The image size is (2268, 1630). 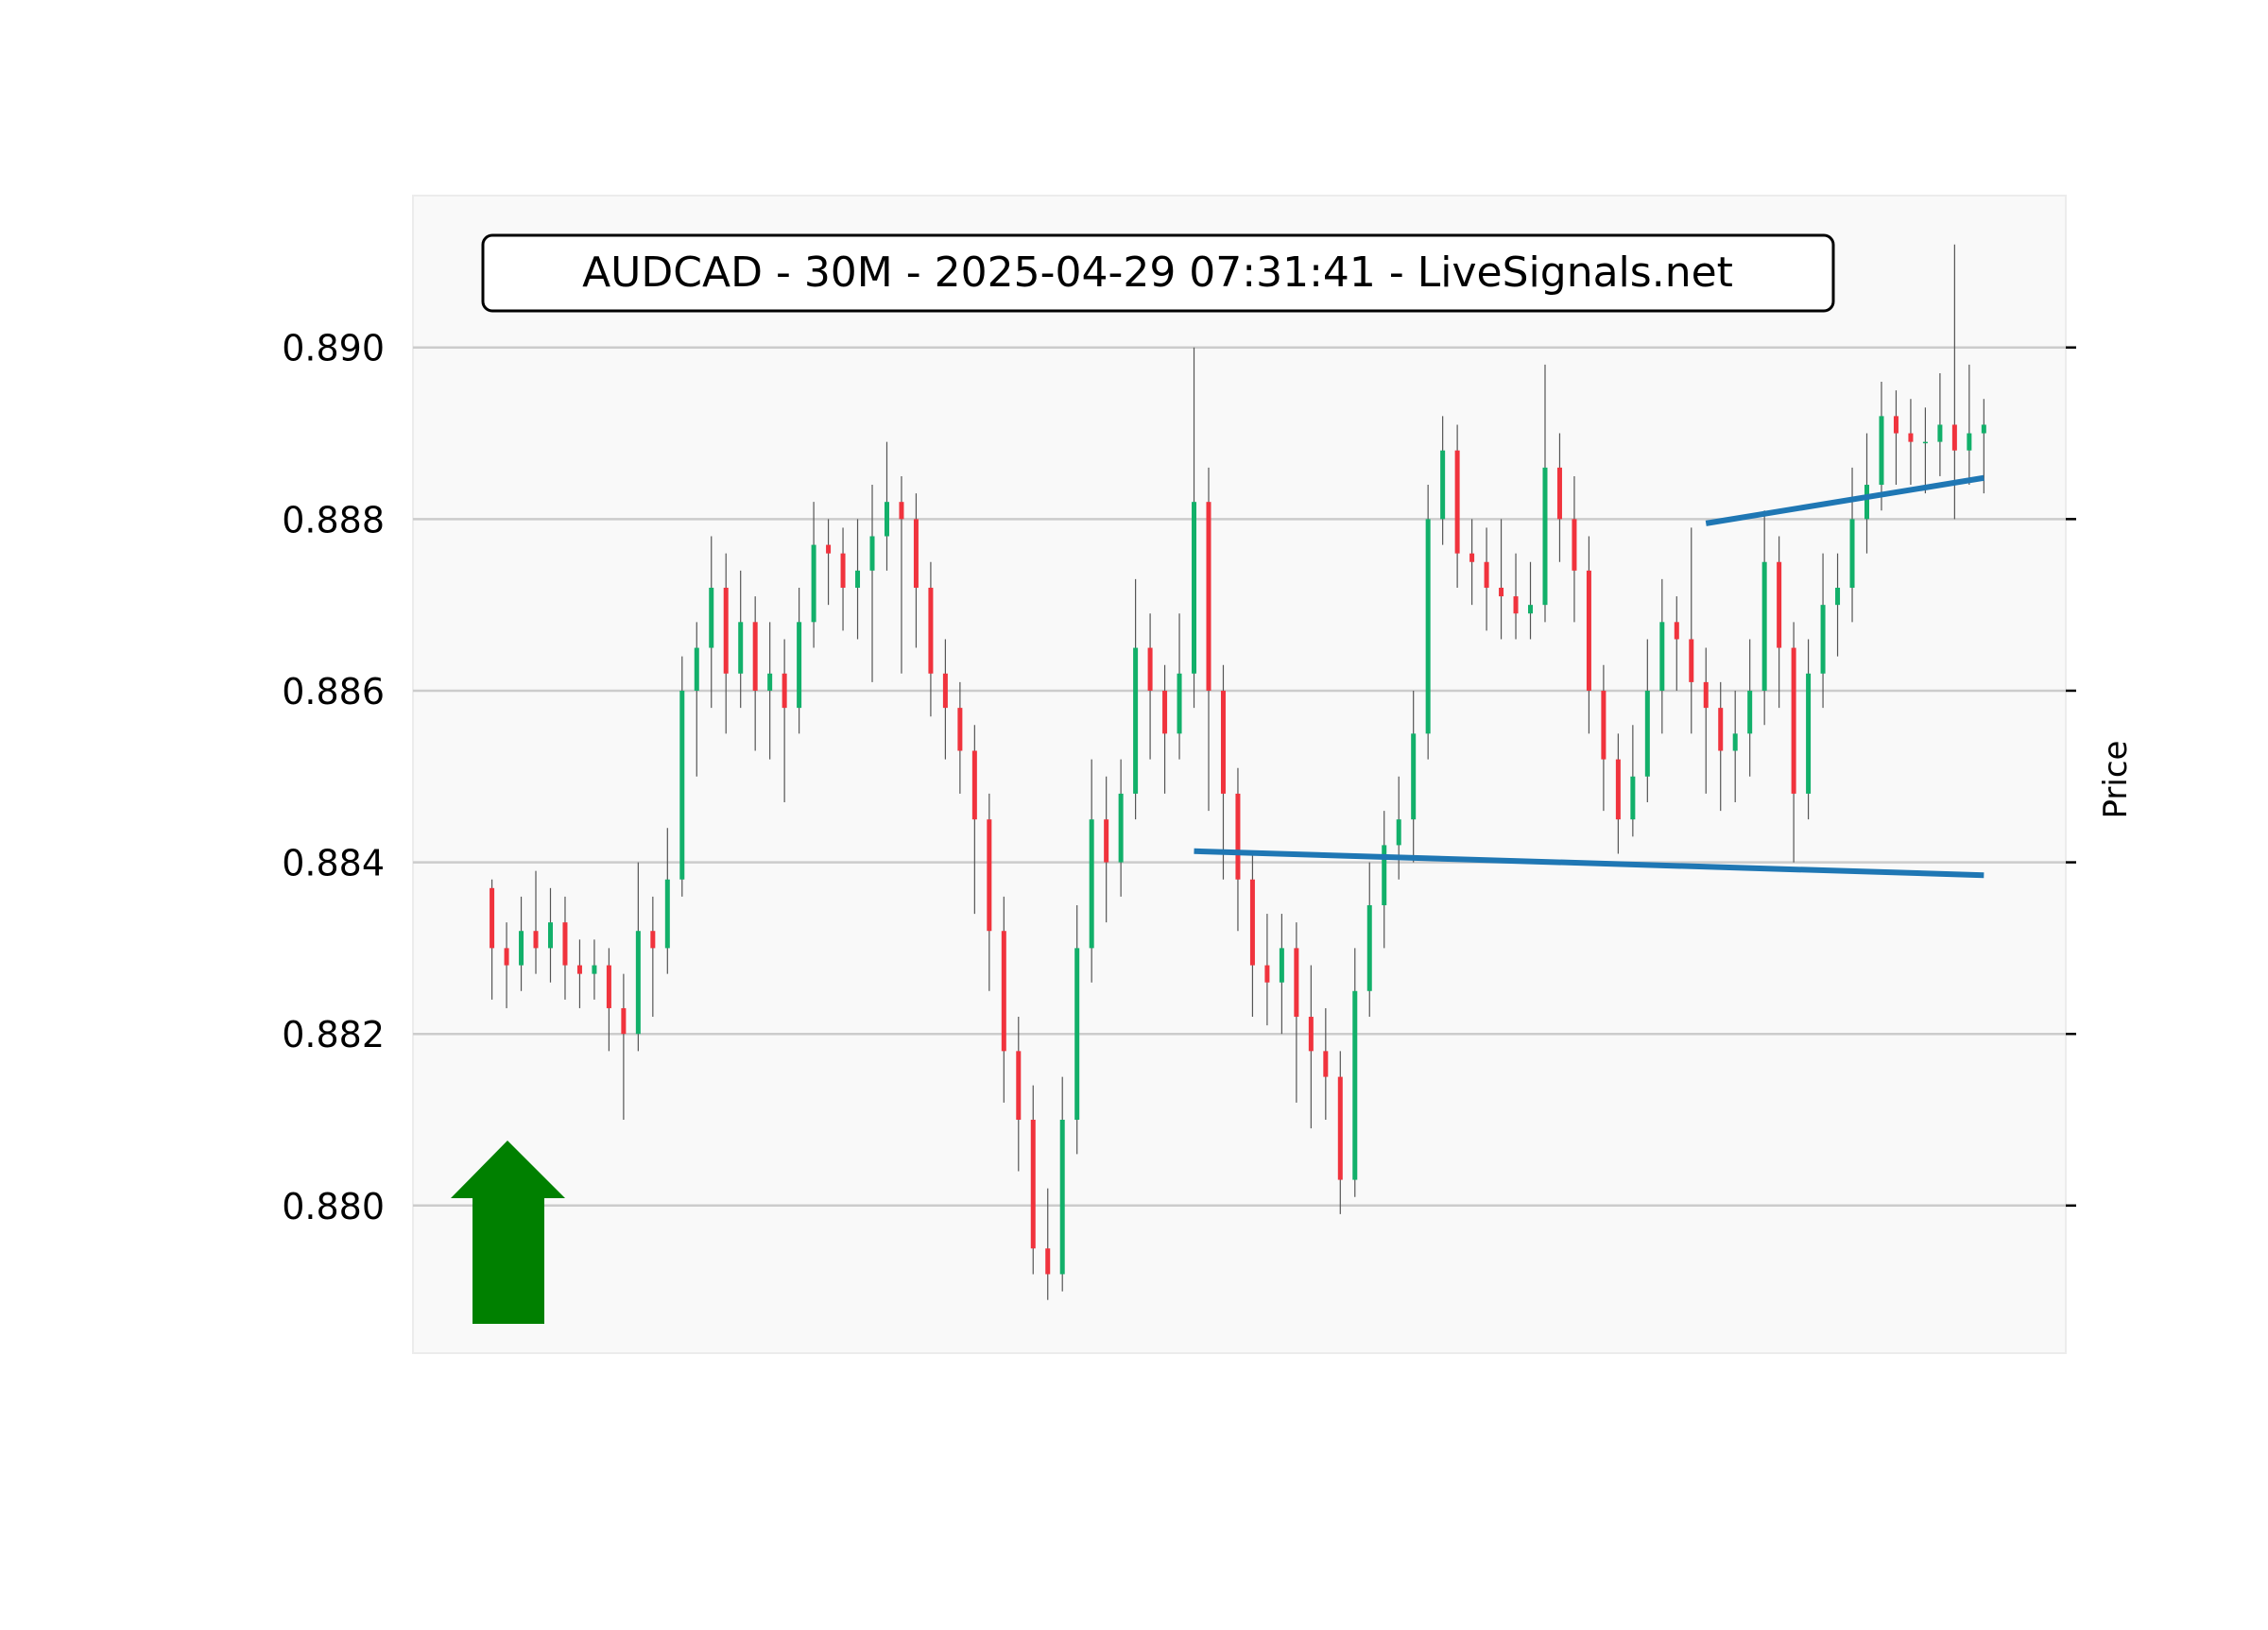 I want to click on y-tick-label: 0.888, so click(x=333, y=519).